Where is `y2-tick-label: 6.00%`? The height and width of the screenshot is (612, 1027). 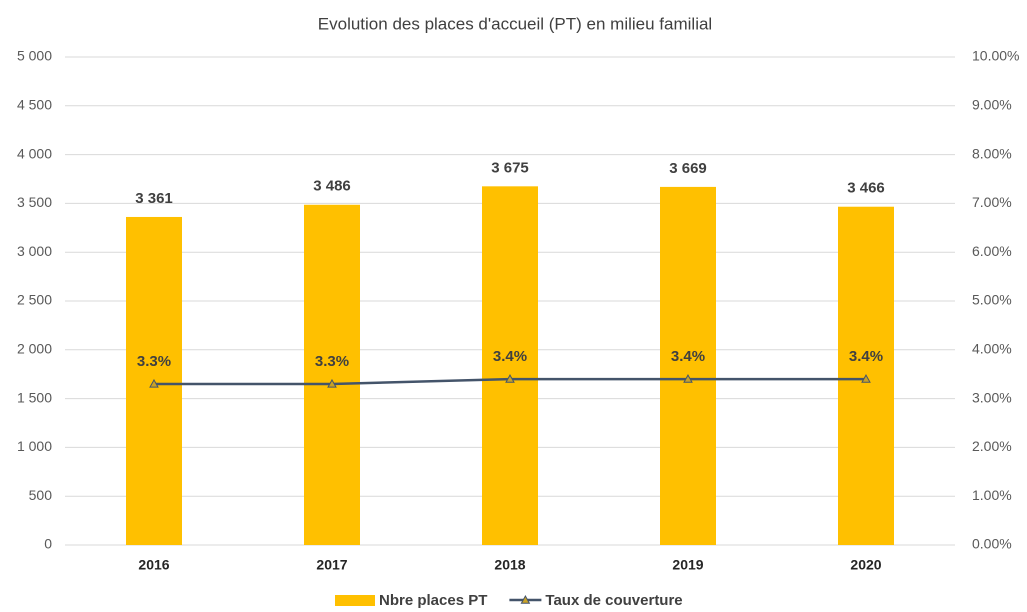 y2-tick-label: 6.00% is located at coordinates (992, 251).